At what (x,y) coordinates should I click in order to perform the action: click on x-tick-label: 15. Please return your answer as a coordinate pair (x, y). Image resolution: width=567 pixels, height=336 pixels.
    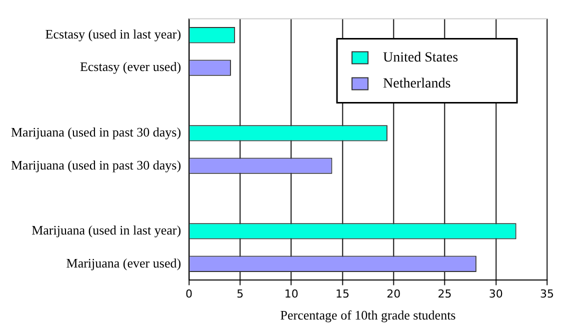
    Looking at the image, I should click on (342, 294).